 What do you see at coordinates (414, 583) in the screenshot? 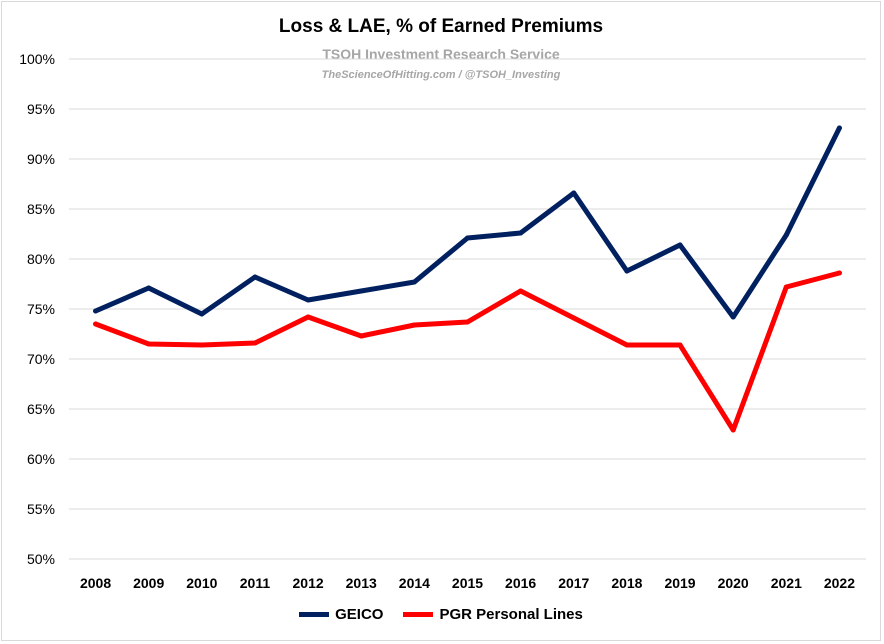
I see `x-tick-label: 2014` at bounding box center [414, 583].